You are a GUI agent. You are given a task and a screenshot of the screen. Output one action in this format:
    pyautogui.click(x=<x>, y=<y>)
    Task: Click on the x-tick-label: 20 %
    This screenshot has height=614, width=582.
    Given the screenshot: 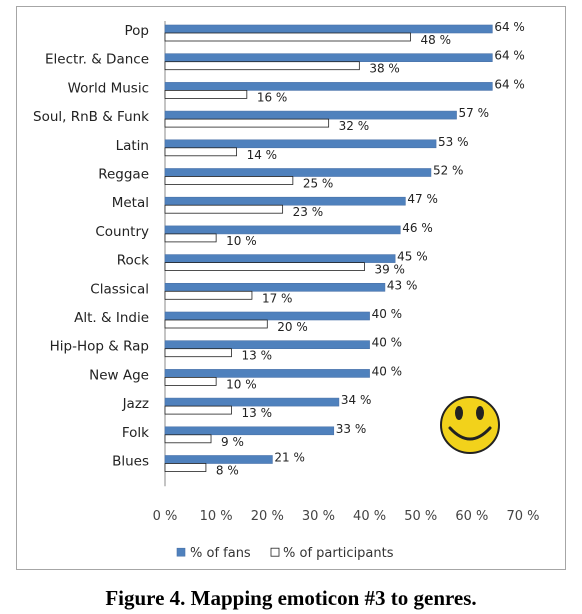 What is the action you would take?
    pyautogui.click(x=267, y=516)
    